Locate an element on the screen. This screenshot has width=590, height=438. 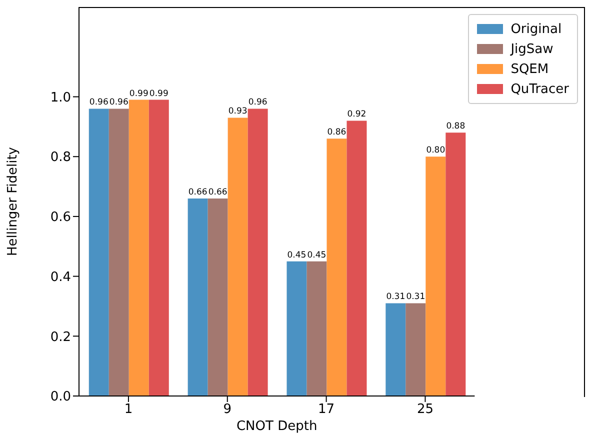
legend-label: Original is located at coordinates (536, 29).